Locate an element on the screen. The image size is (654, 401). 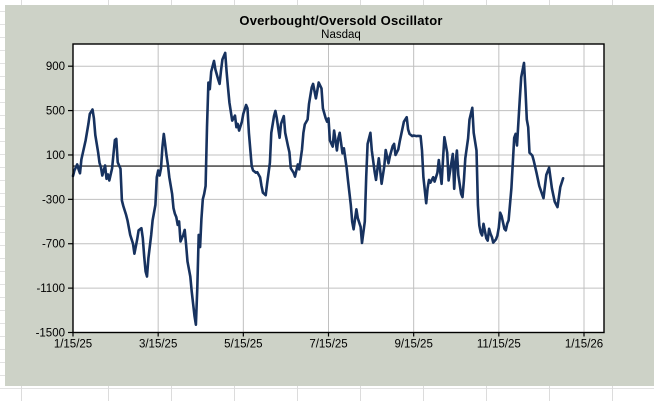
y-tick-label: -1100 is located at coordinates (50, 289).